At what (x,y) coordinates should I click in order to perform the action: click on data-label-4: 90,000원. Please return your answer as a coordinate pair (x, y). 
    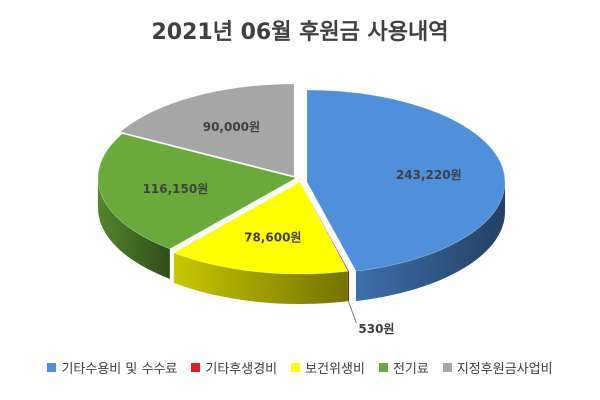
    Looking at the image, I should click on (231, 127).